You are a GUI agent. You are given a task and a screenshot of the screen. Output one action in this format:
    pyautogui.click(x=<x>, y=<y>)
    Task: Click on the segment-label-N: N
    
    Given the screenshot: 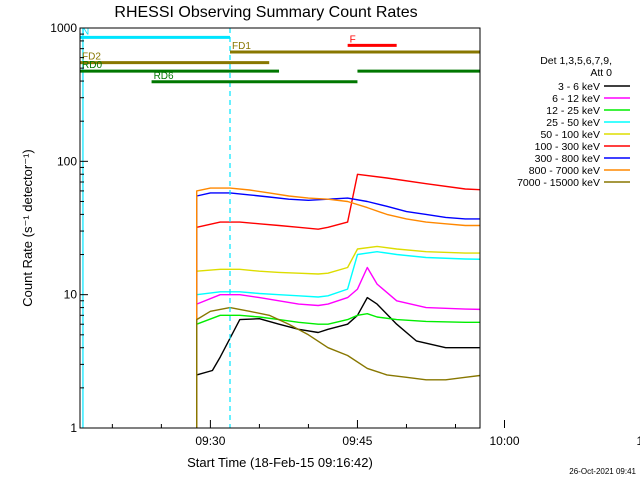 What is the action you would take?
    pyautogui.click(x=85, y=31)
    